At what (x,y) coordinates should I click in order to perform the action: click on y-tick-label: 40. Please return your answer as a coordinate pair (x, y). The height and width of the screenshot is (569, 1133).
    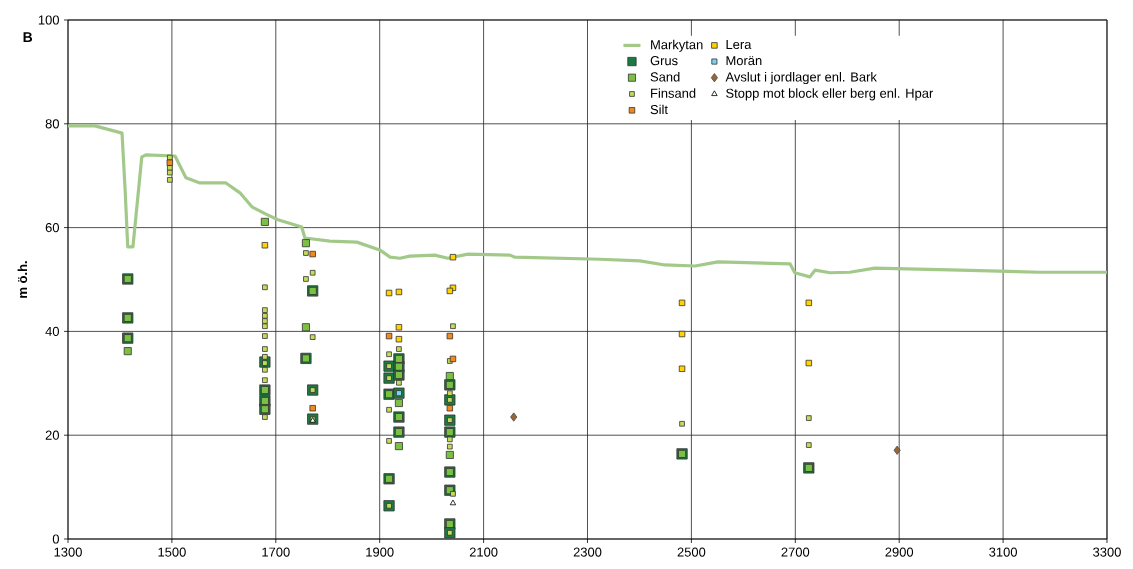
    Looking at the image, I should click on (52, 331).